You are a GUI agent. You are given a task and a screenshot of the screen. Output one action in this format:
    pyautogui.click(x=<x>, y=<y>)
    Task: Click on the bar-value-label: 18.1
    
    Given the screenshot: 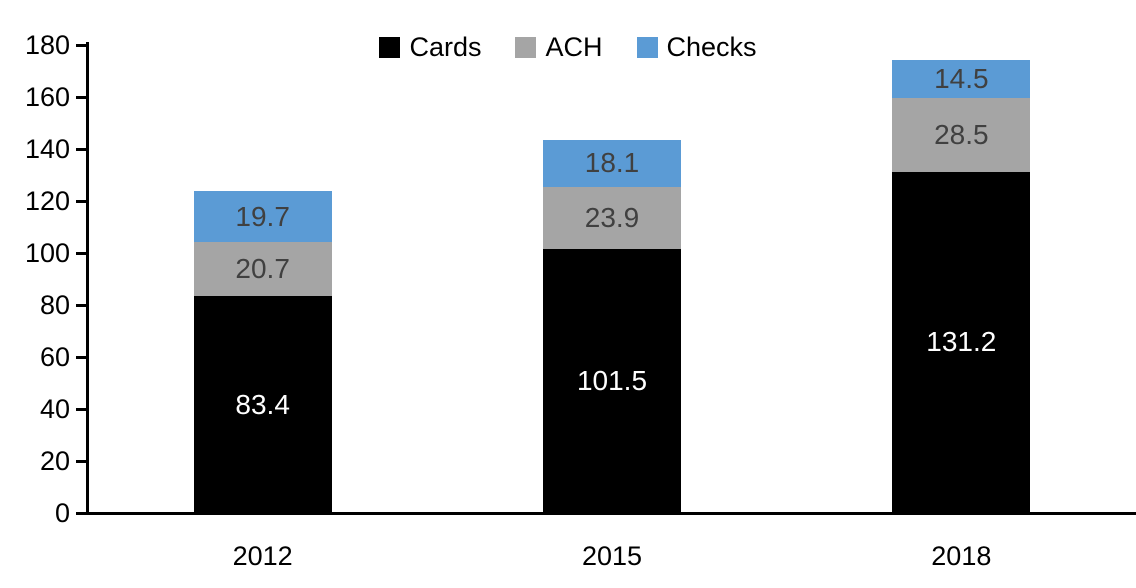 What is the action you would take?
    pyautogui.click(x=612, y=163)
    